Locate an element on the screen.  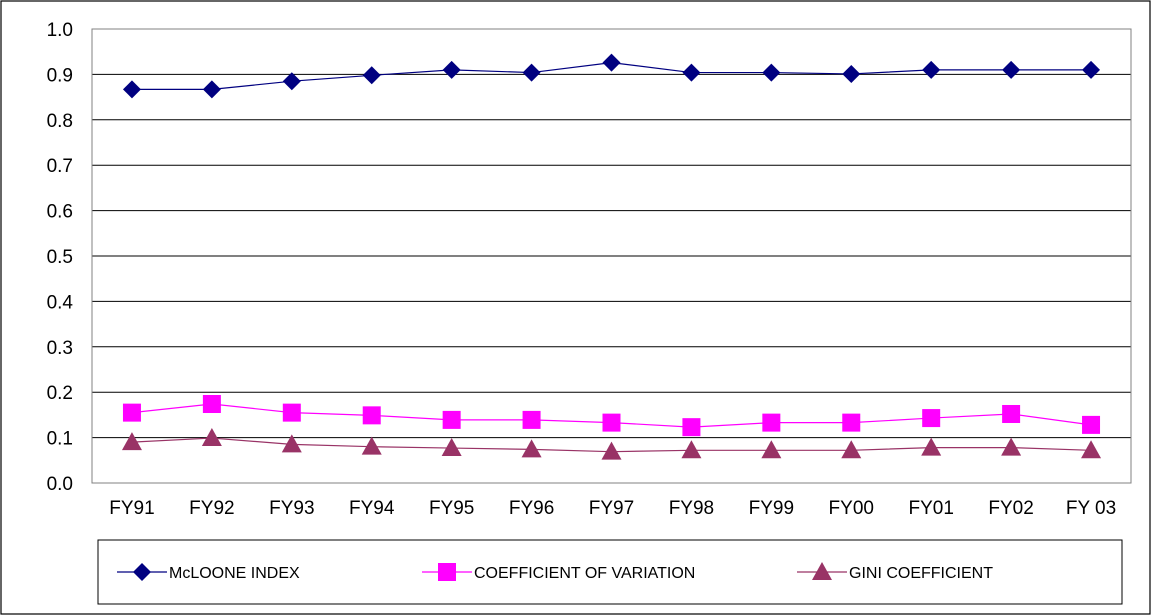
y-tick-label: 0.4 is located at coordinates (60, 302).